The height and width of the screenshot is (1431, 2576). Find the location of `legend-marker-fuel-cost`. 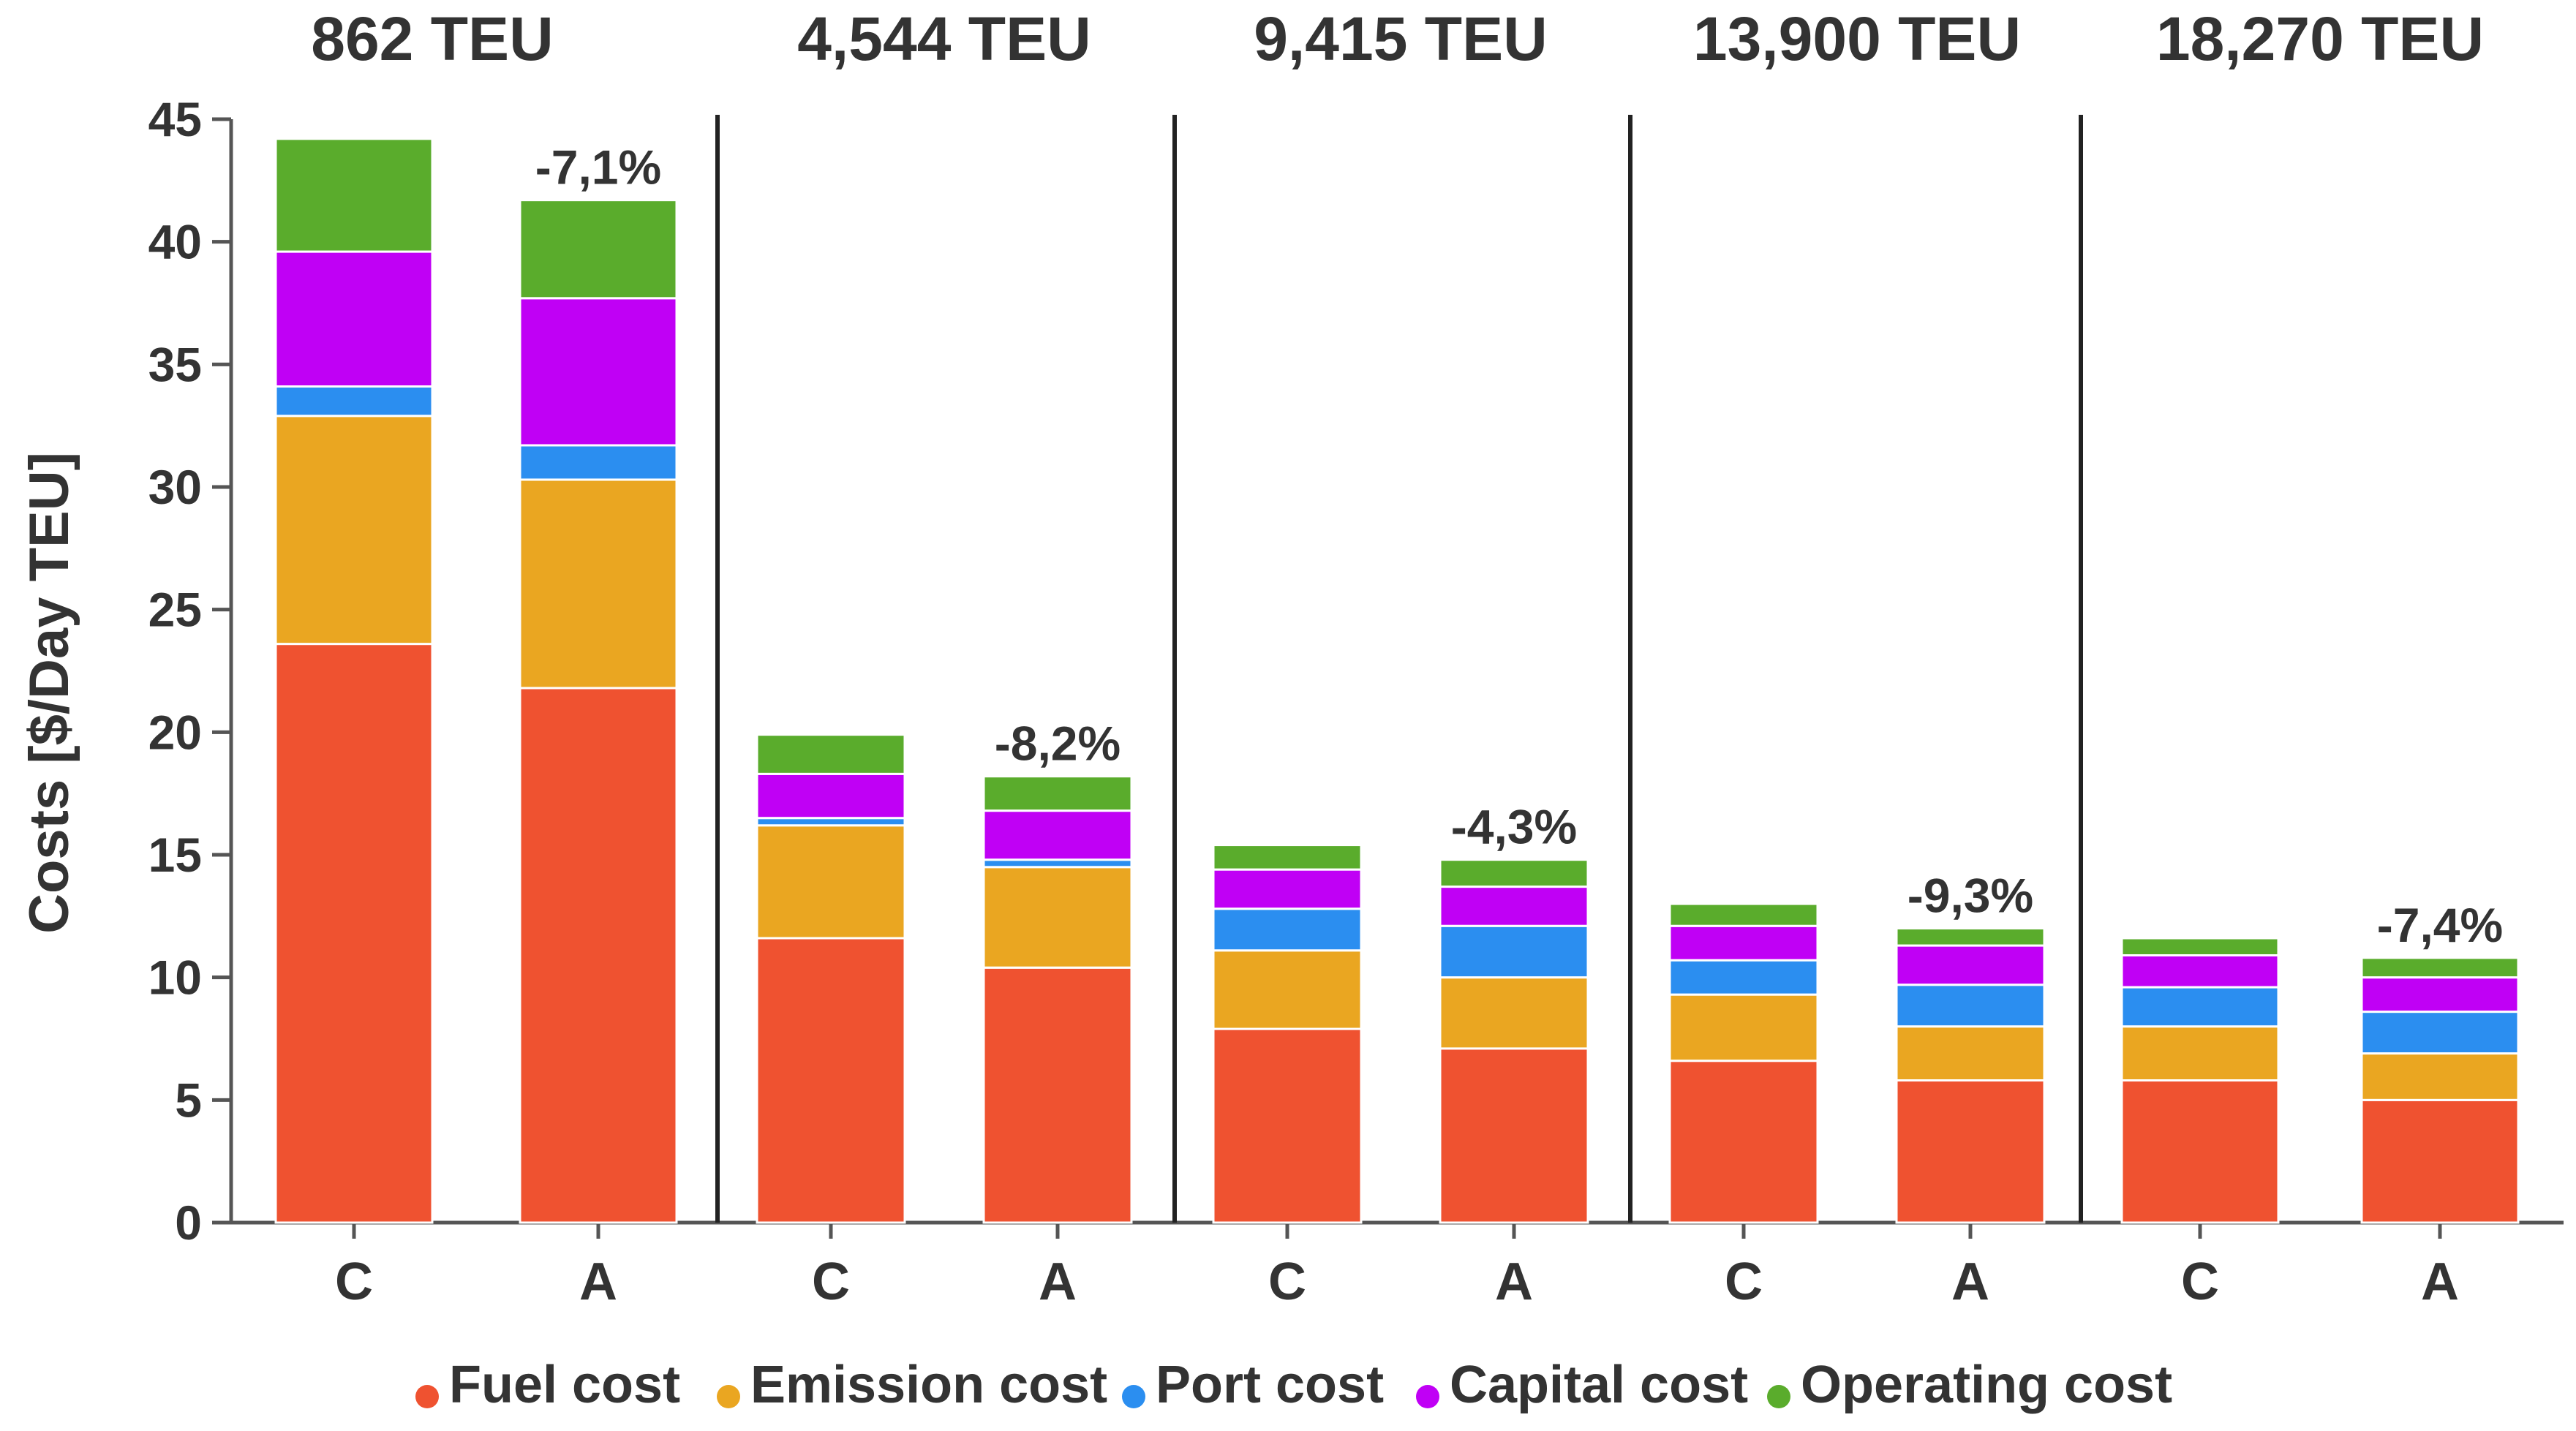

legend-marker-fuel-cost is located at coordinates (427, 1396).